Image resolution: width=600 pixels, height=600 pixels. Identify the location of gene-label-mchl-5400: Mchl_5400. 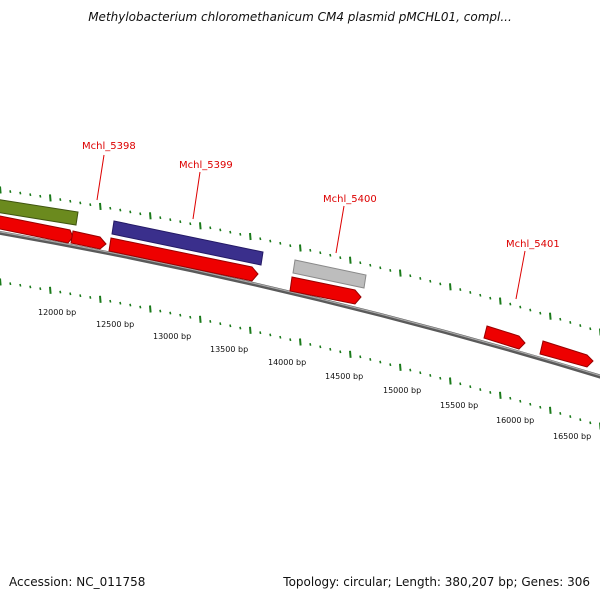
(350, 199).